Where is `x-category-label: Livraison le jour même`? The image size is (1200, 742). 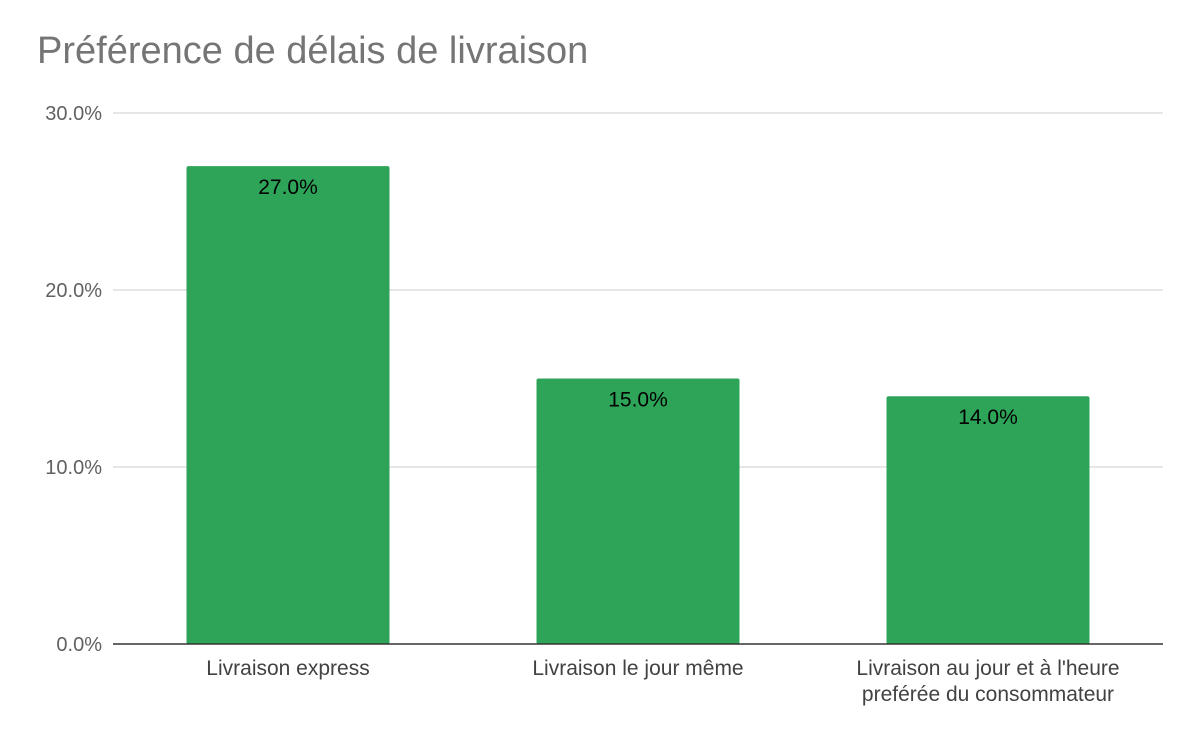 x-category-label: Livraison le jour même is located at coordinates (637, 668).